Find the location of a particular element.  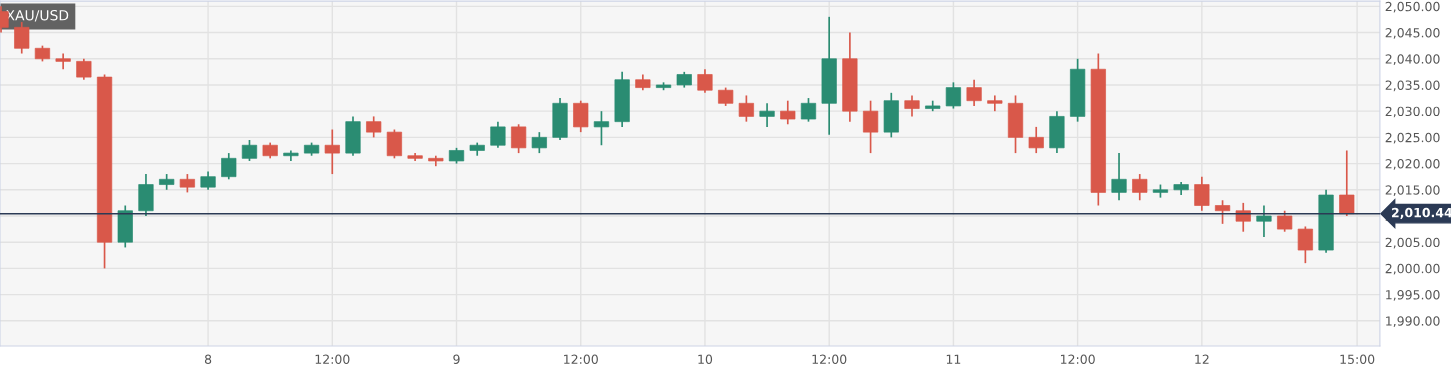

x-tick-label: 11 is located at coordinates (953, 359).